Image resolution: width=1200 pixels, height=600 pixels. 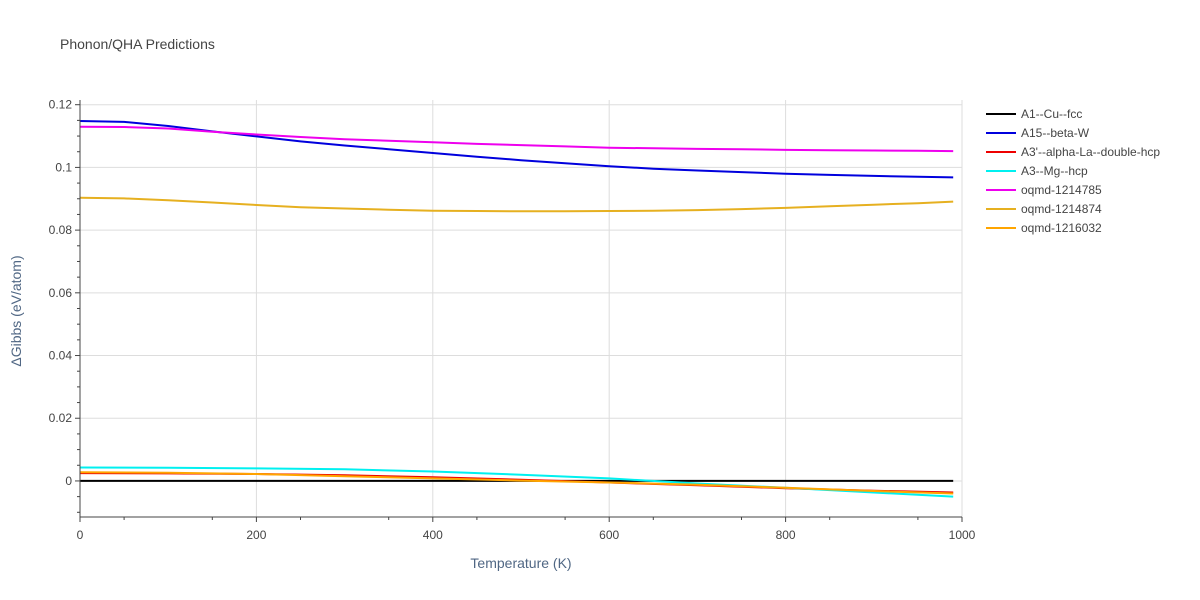 I want to click on legend-item: oqmd-1214785, so click(x=1044, y=190).